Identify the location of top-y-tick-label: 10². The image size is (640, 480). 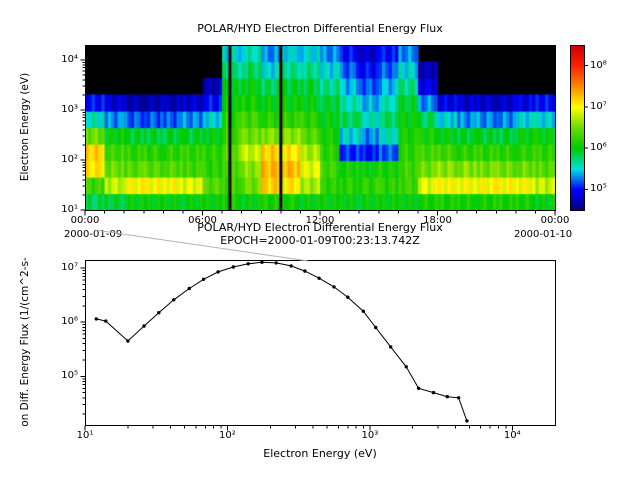
(69, 159).